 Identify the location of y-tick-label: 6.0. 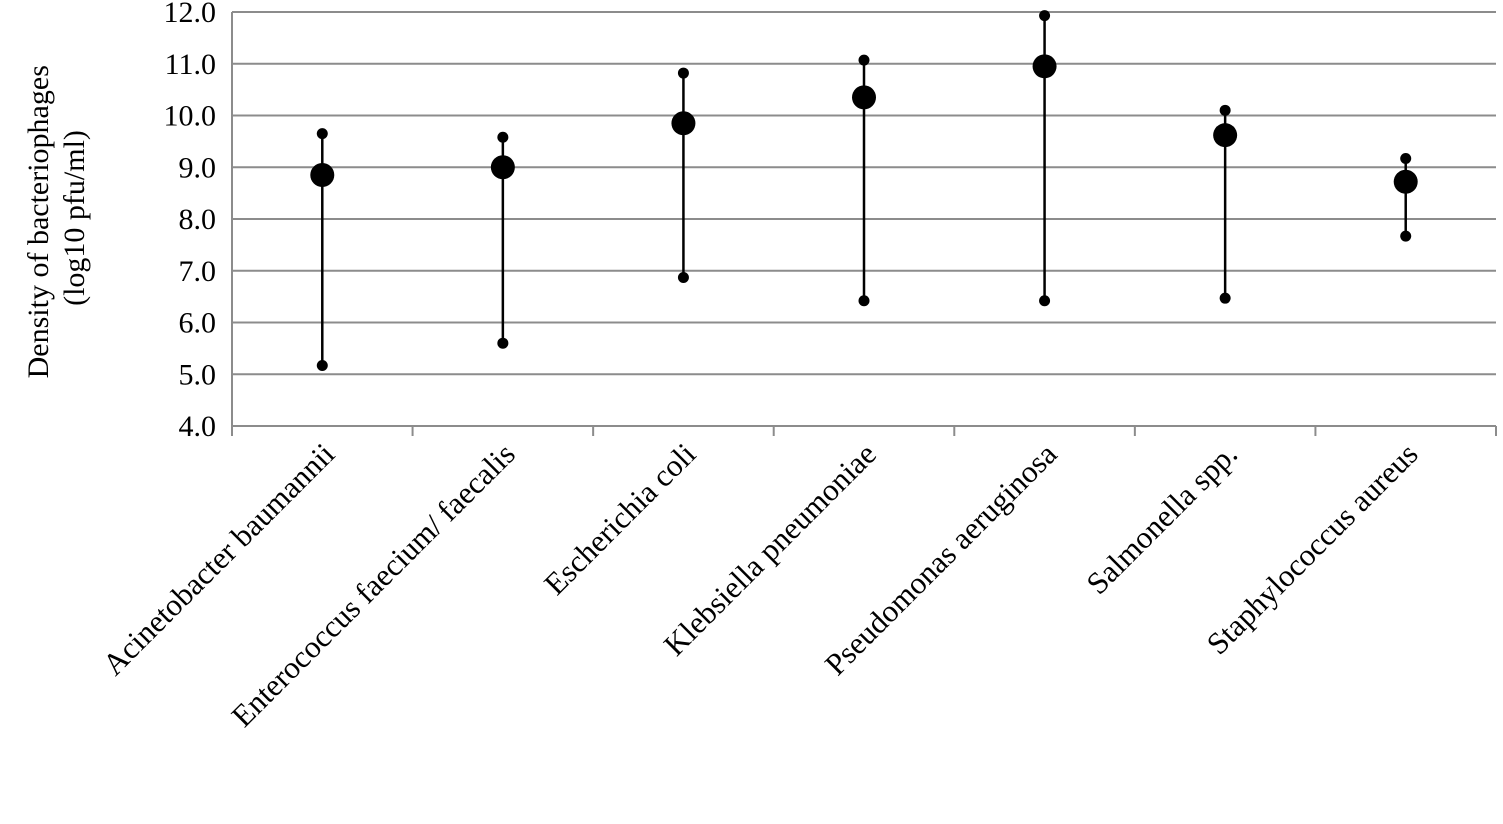
(198, 323).